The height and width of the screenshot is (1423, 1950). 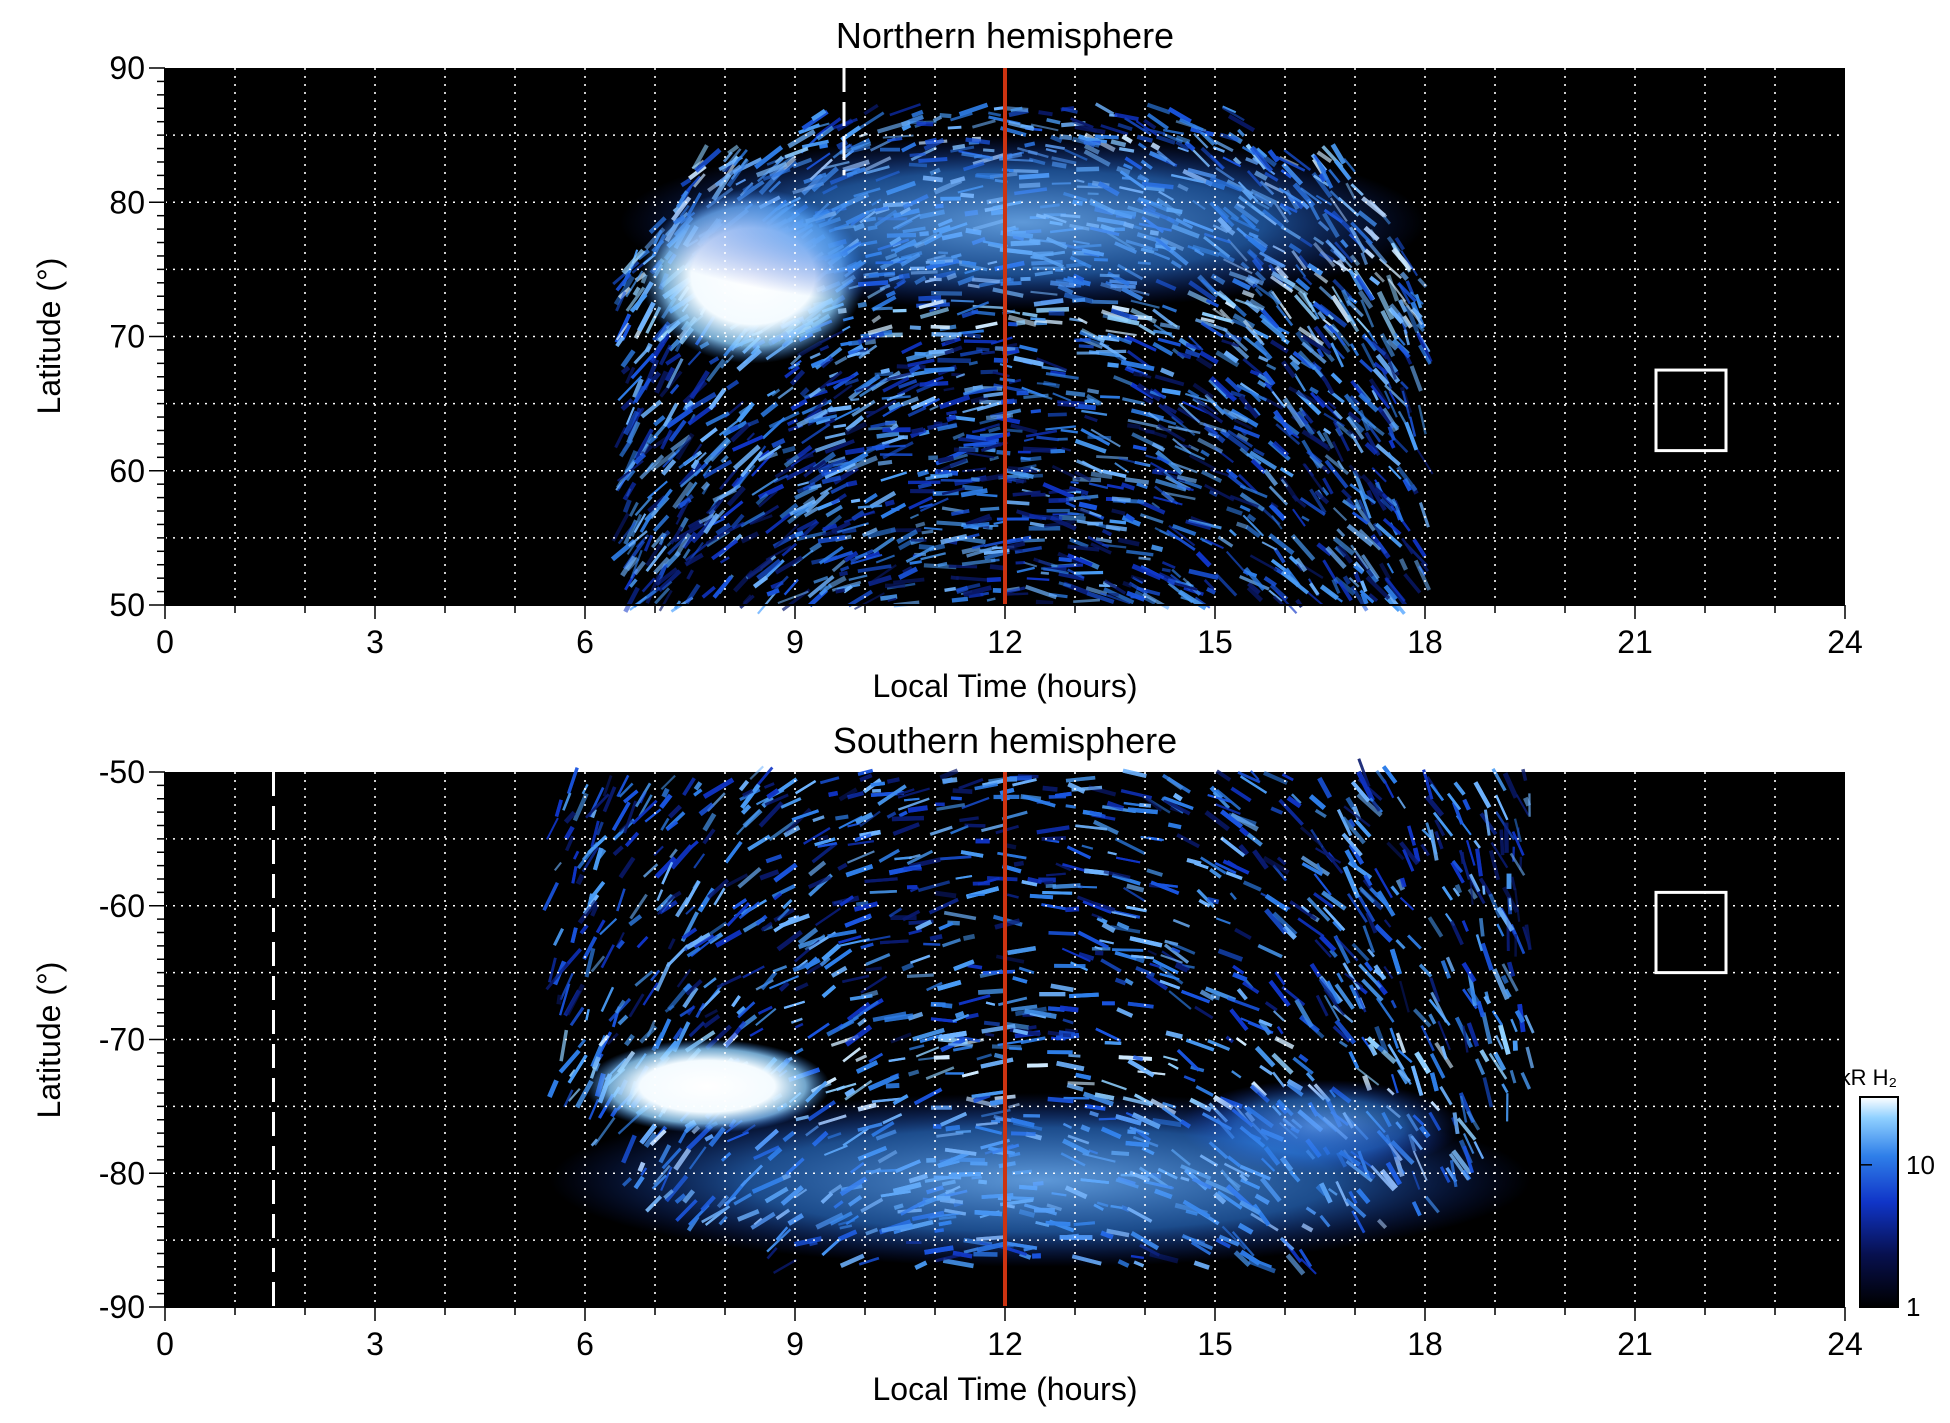 What do you see at coordinates (1005, 740) in the screenshot?
I see `southern-title: Southern hemisphere` at bounding box center [1005, 740].